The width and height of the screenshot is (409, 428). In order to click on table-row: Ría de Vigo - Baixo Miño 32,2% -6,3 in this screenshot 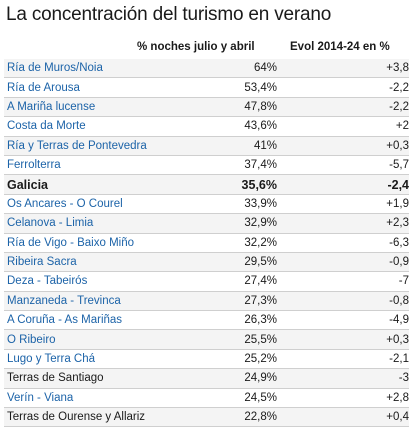, I will do `click(206, 243)`.